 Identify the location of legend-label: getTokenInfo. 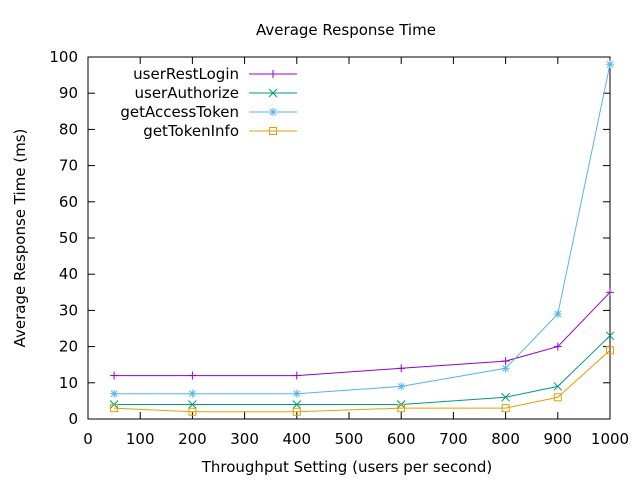
(191, 131).